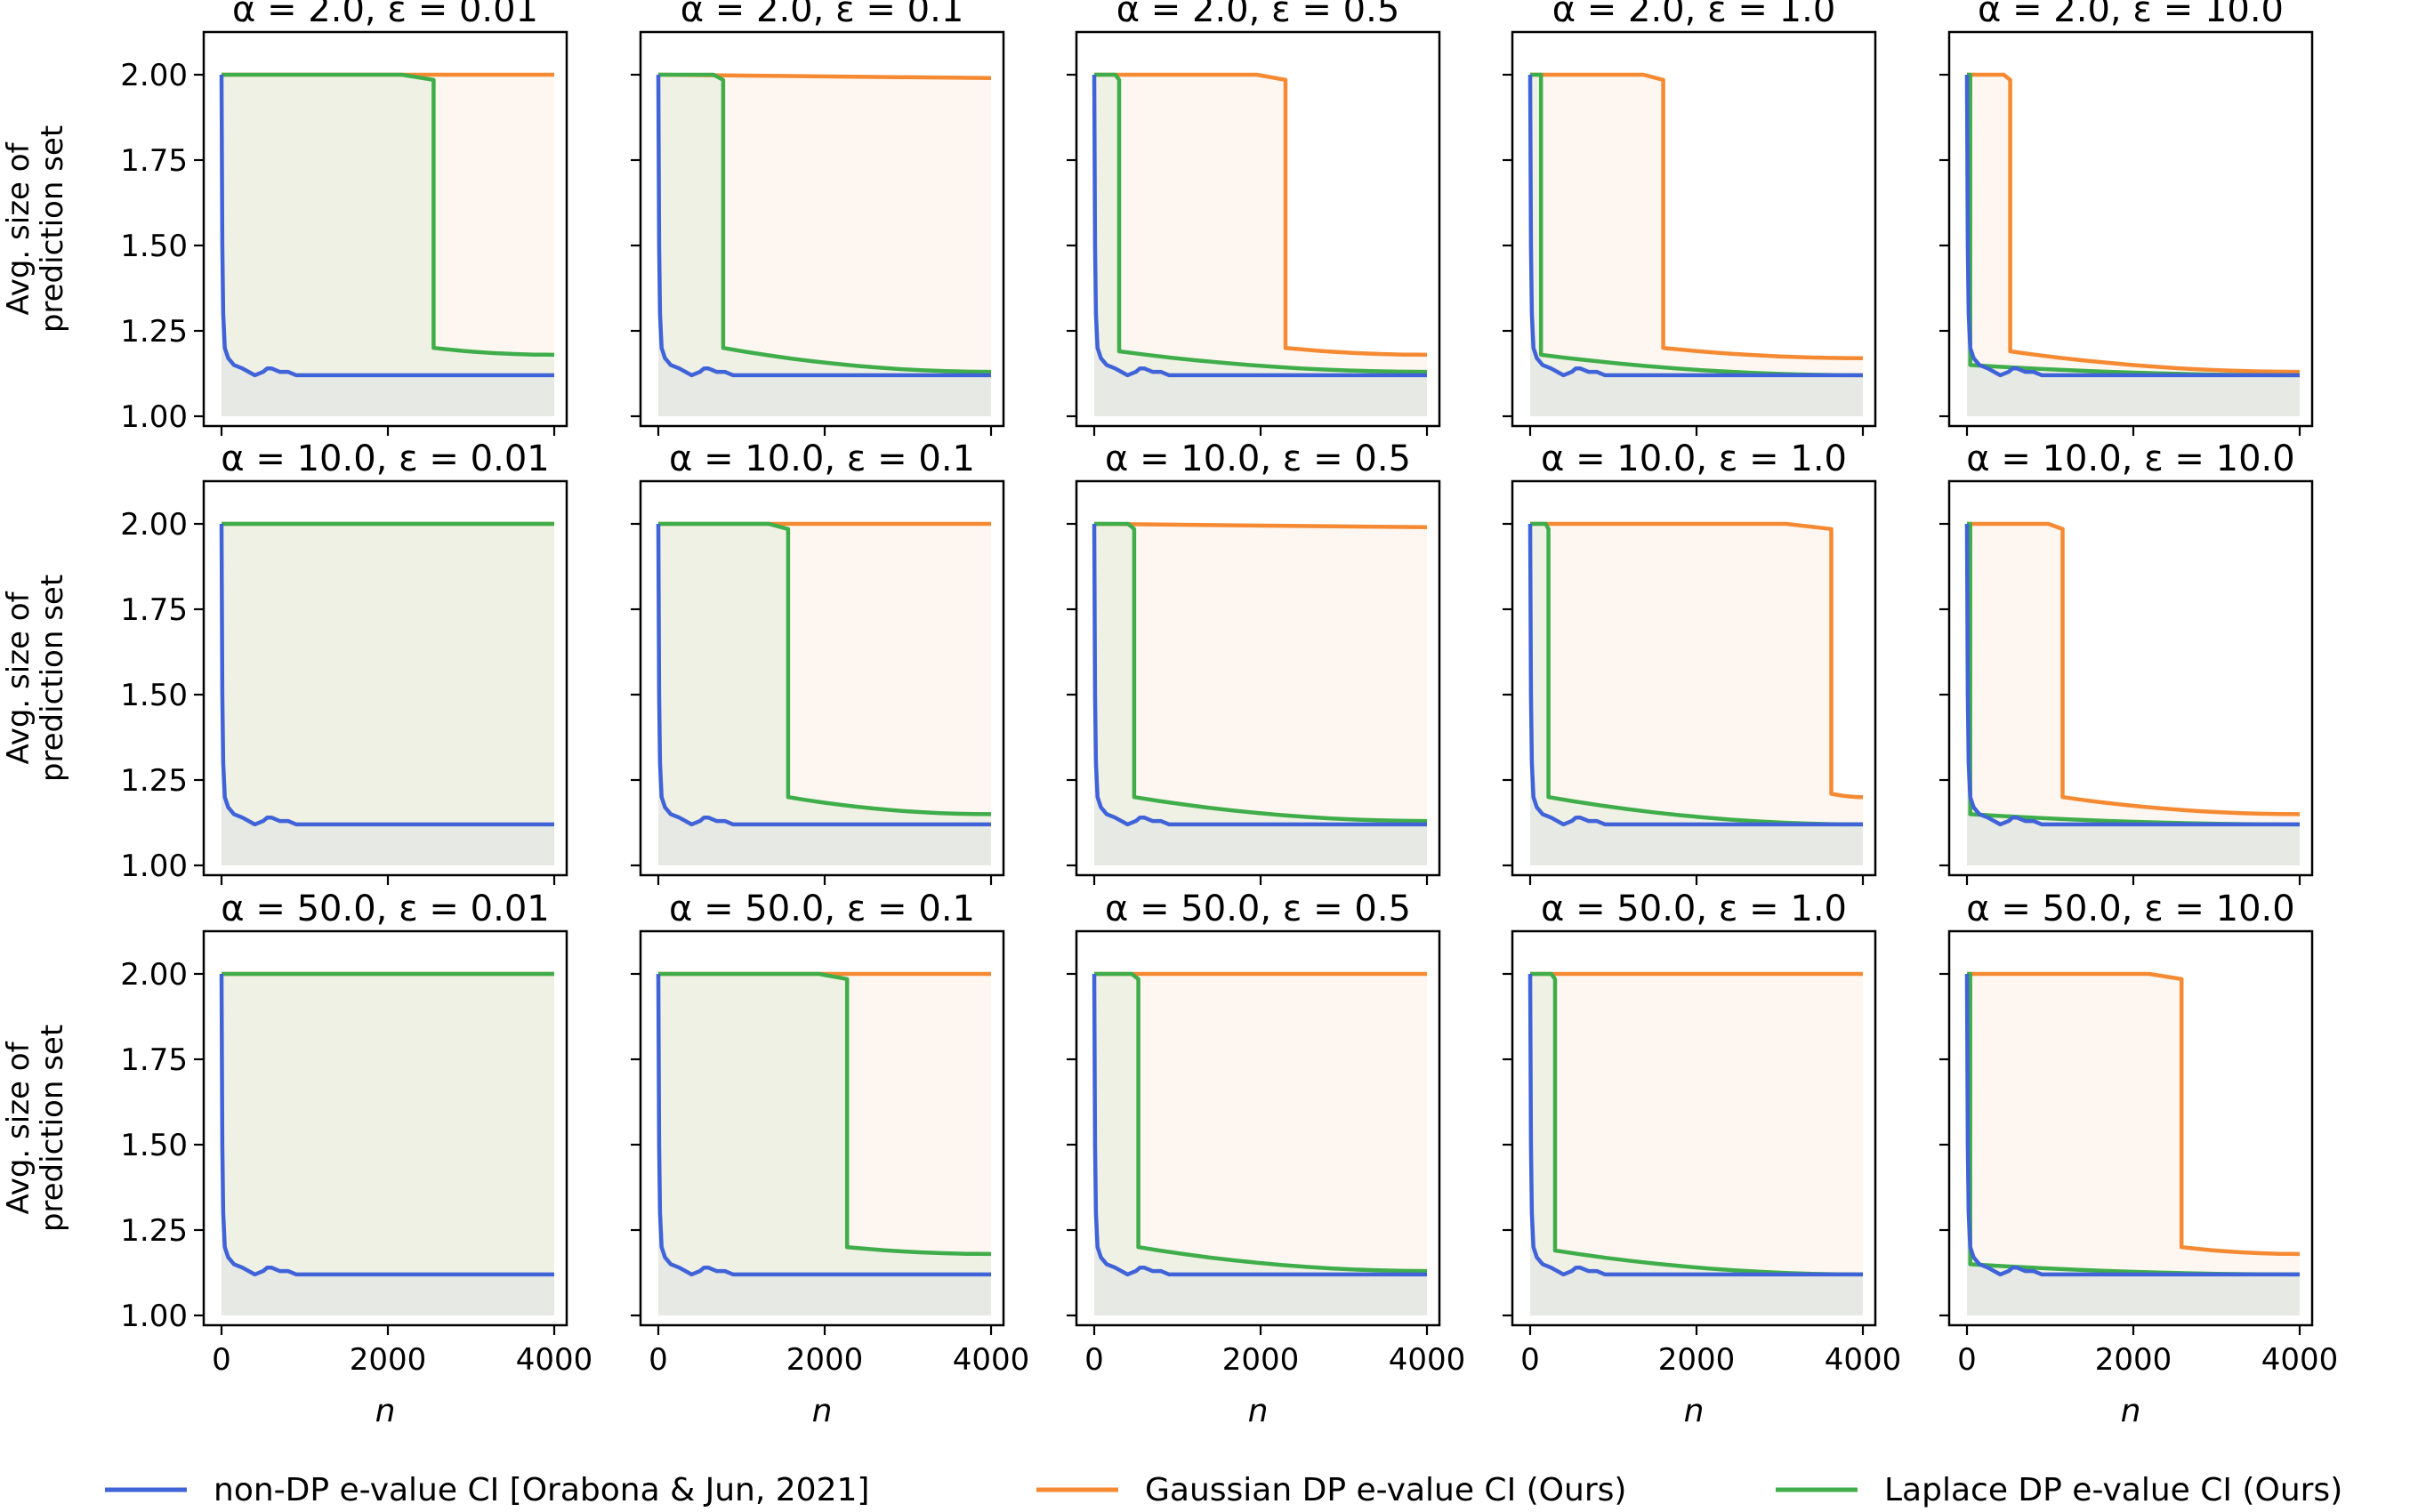 This screenshot has height=1512, width=2410. I want to click on panel-3-4: 0 2000 4000 n α = 50.0, ε = 1.0, so click(1702, 1159).